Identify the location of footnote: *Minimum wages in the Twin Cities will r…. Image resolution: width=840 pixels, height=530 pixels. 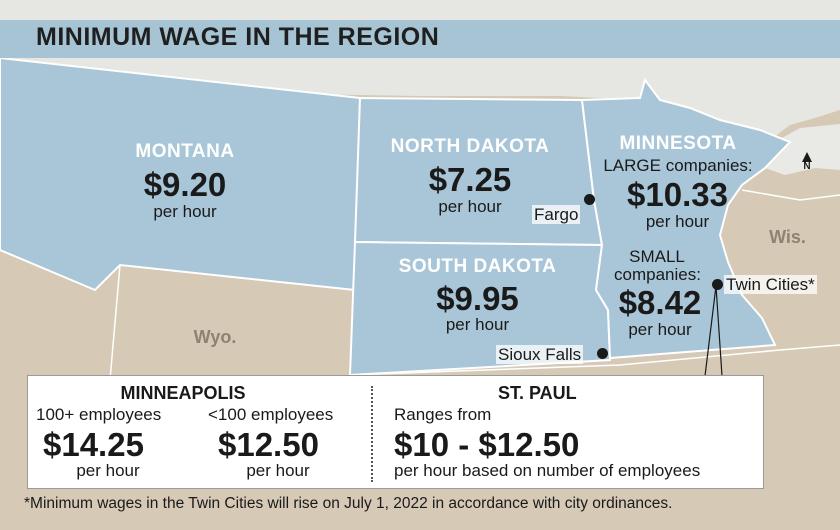
(348, 503).